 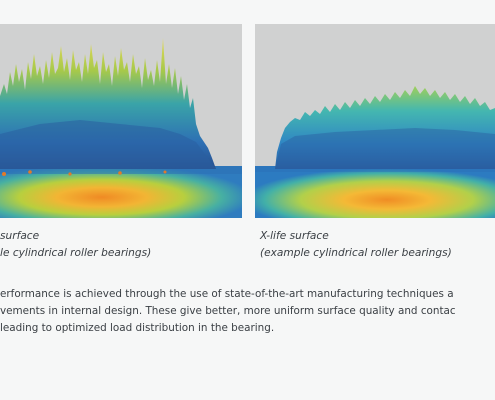 I want to click on standard-surface-caption-title: surface, so click(x=20, y=236).